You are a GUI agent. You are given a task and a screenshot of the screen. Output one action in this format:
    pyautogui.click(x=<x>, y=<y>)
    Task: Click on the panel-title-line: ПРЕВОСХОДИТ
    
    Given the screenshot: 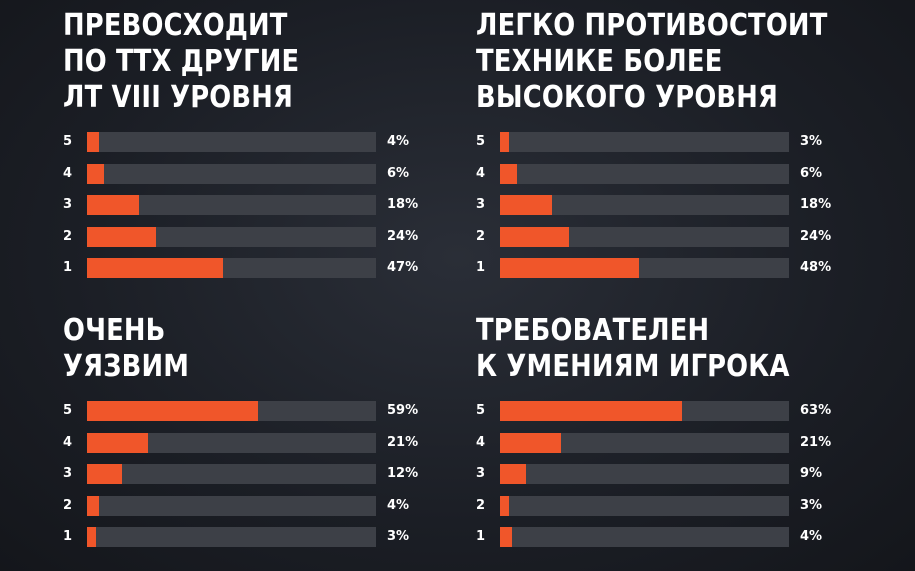 What is the action you would take?
    pyautogui.click(x=175, y=25)
    